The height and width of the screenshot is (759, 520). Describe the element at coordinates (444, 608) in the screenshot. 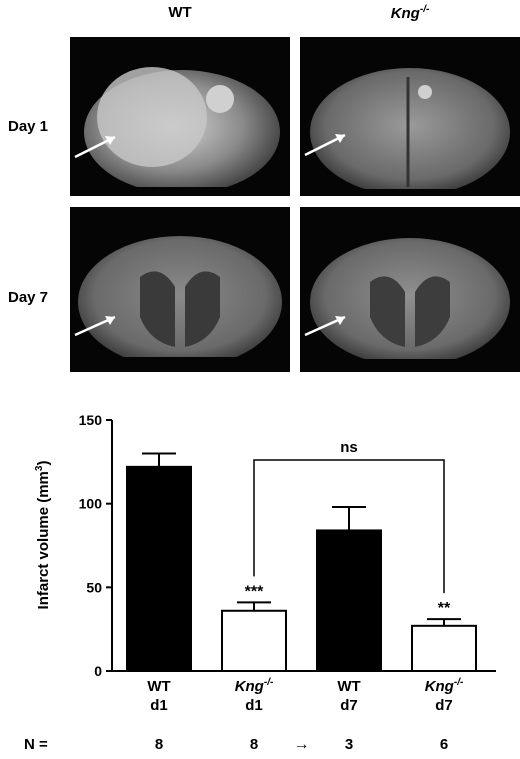

I see `significance-label: **` at that location.